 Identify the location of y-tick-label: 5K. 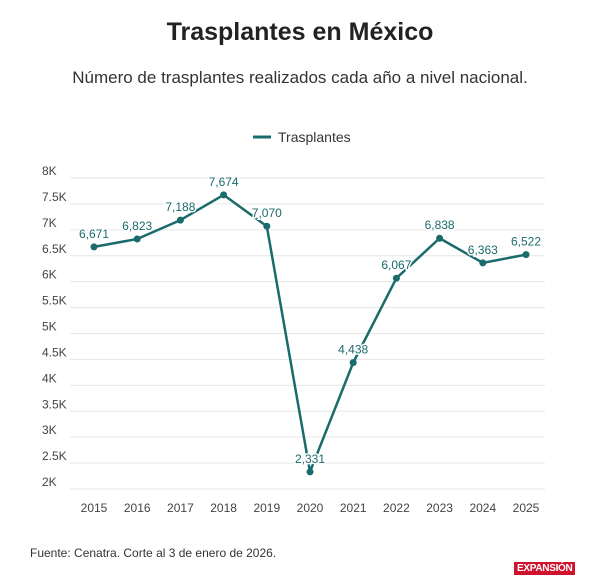
(49, 327).